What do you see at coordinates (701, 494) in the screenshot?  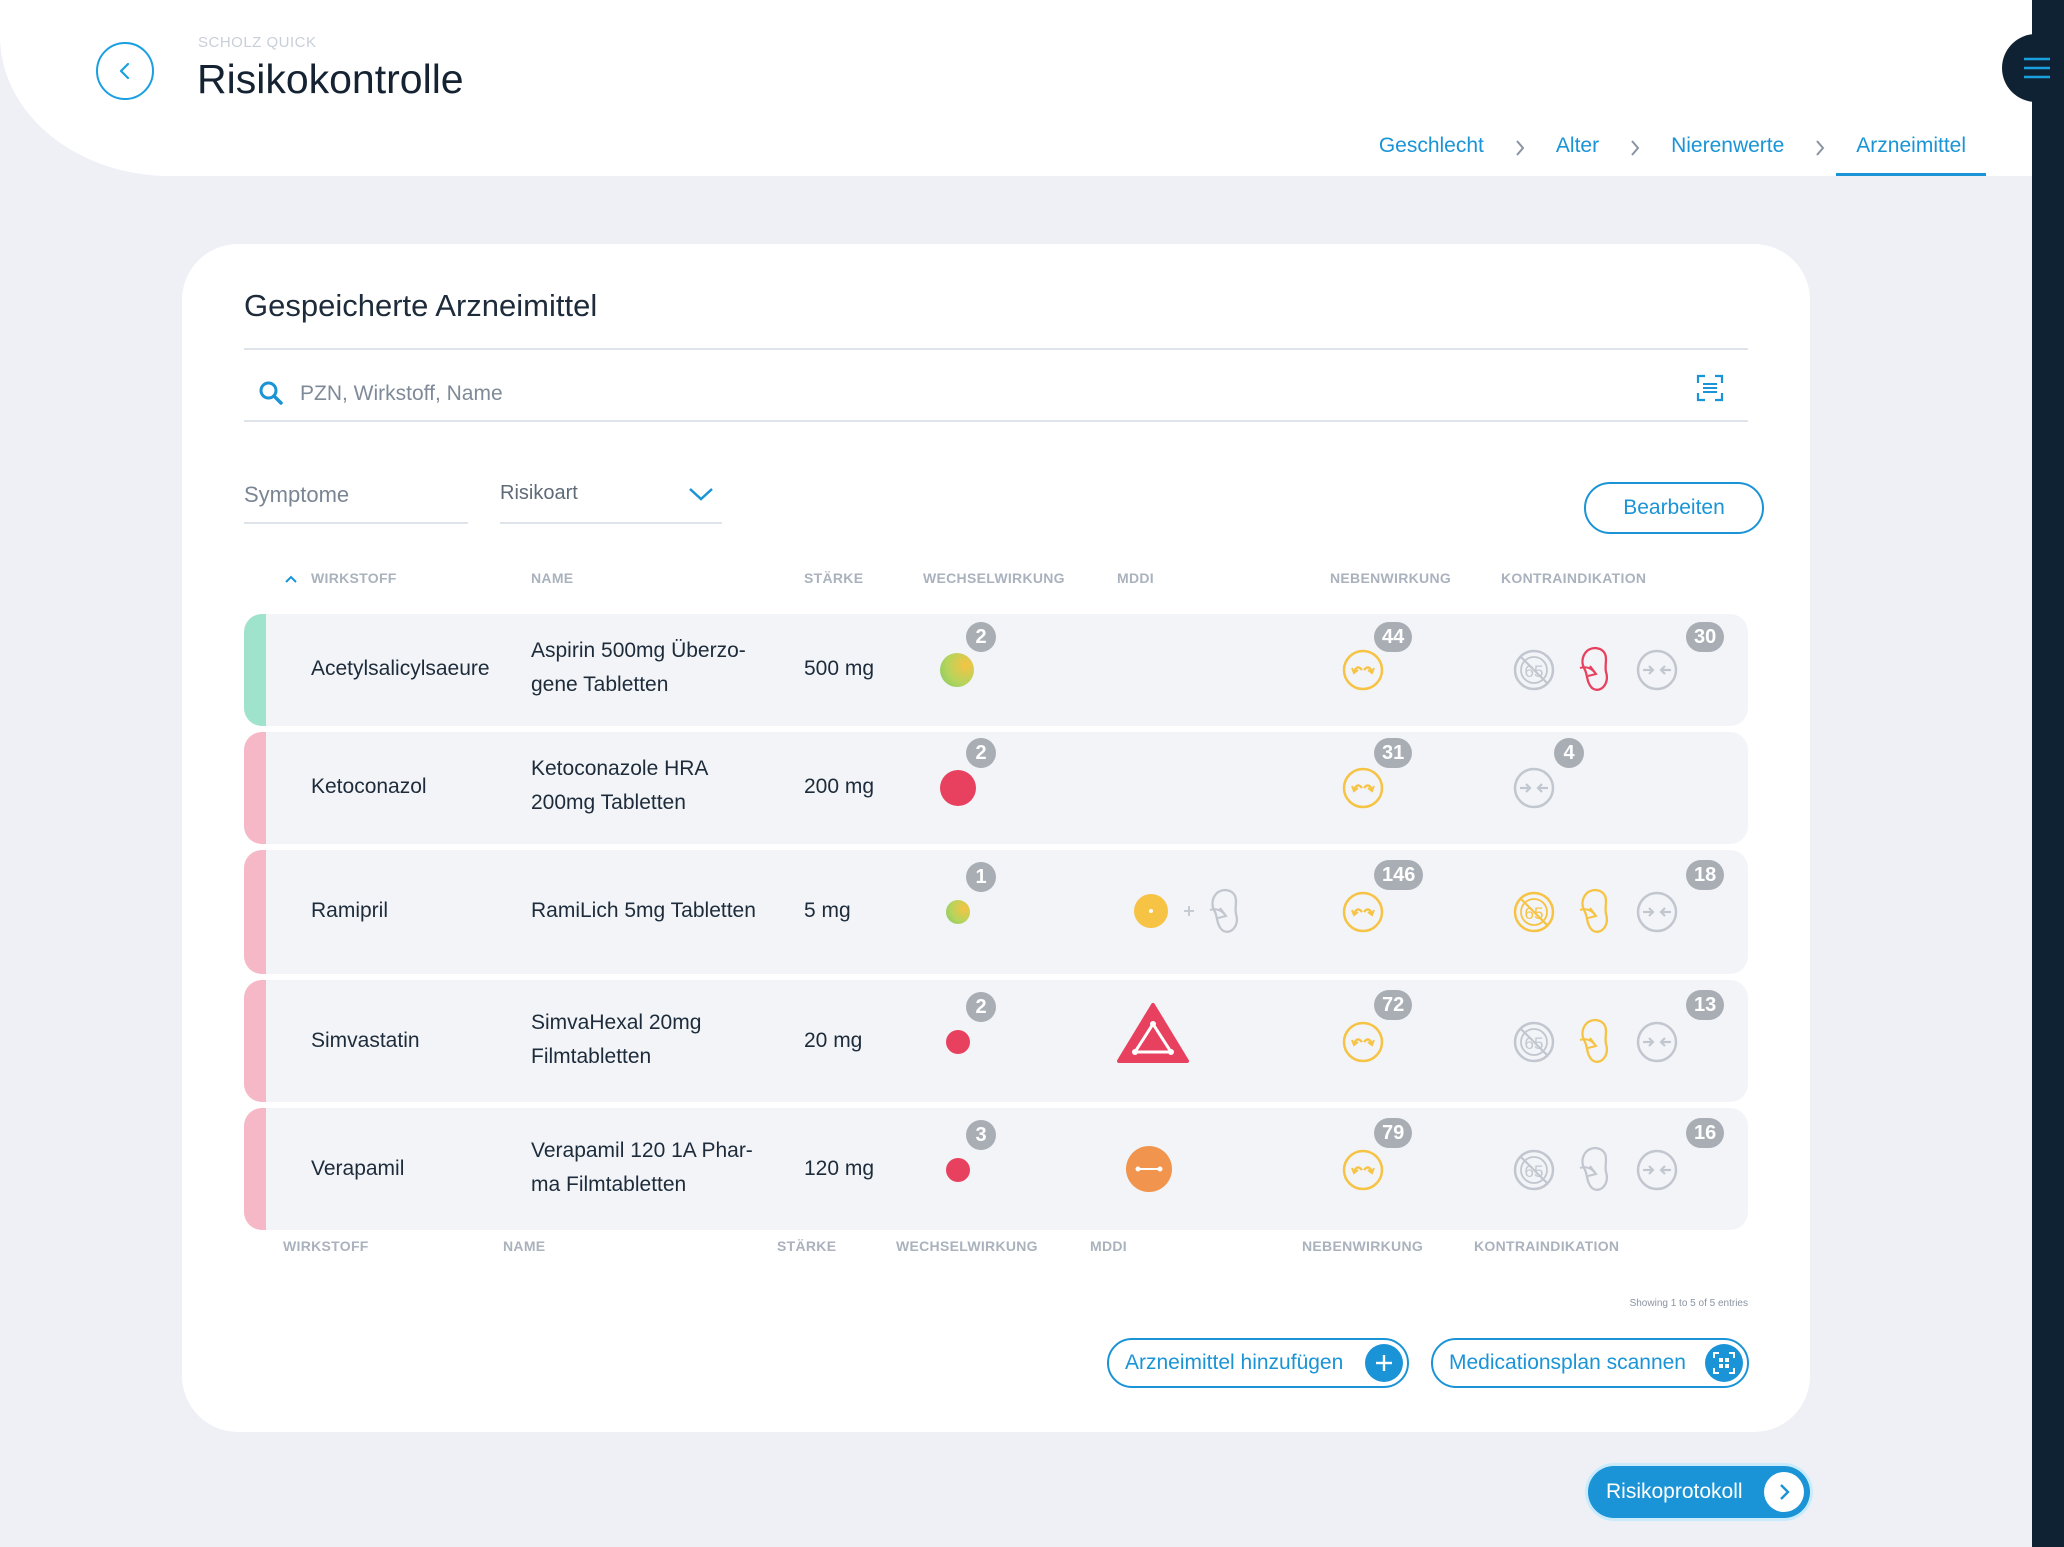 I see `chevron-down-icon` at bounding box center [701, 494].